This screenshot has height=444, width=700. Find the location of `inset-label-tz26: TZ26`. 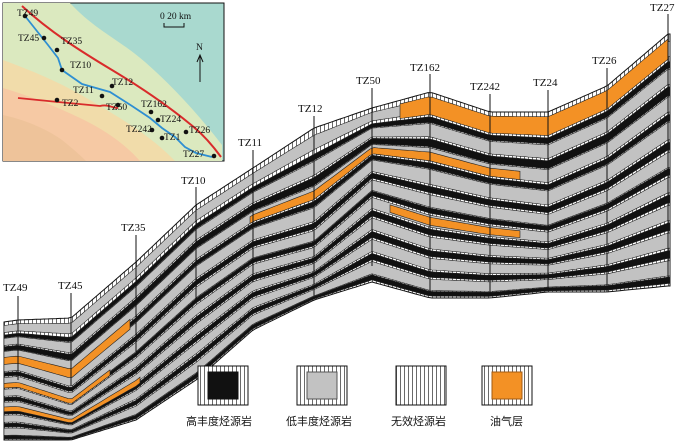

inset-label-tz26: TZ26 is located at coordinates (199, 131).